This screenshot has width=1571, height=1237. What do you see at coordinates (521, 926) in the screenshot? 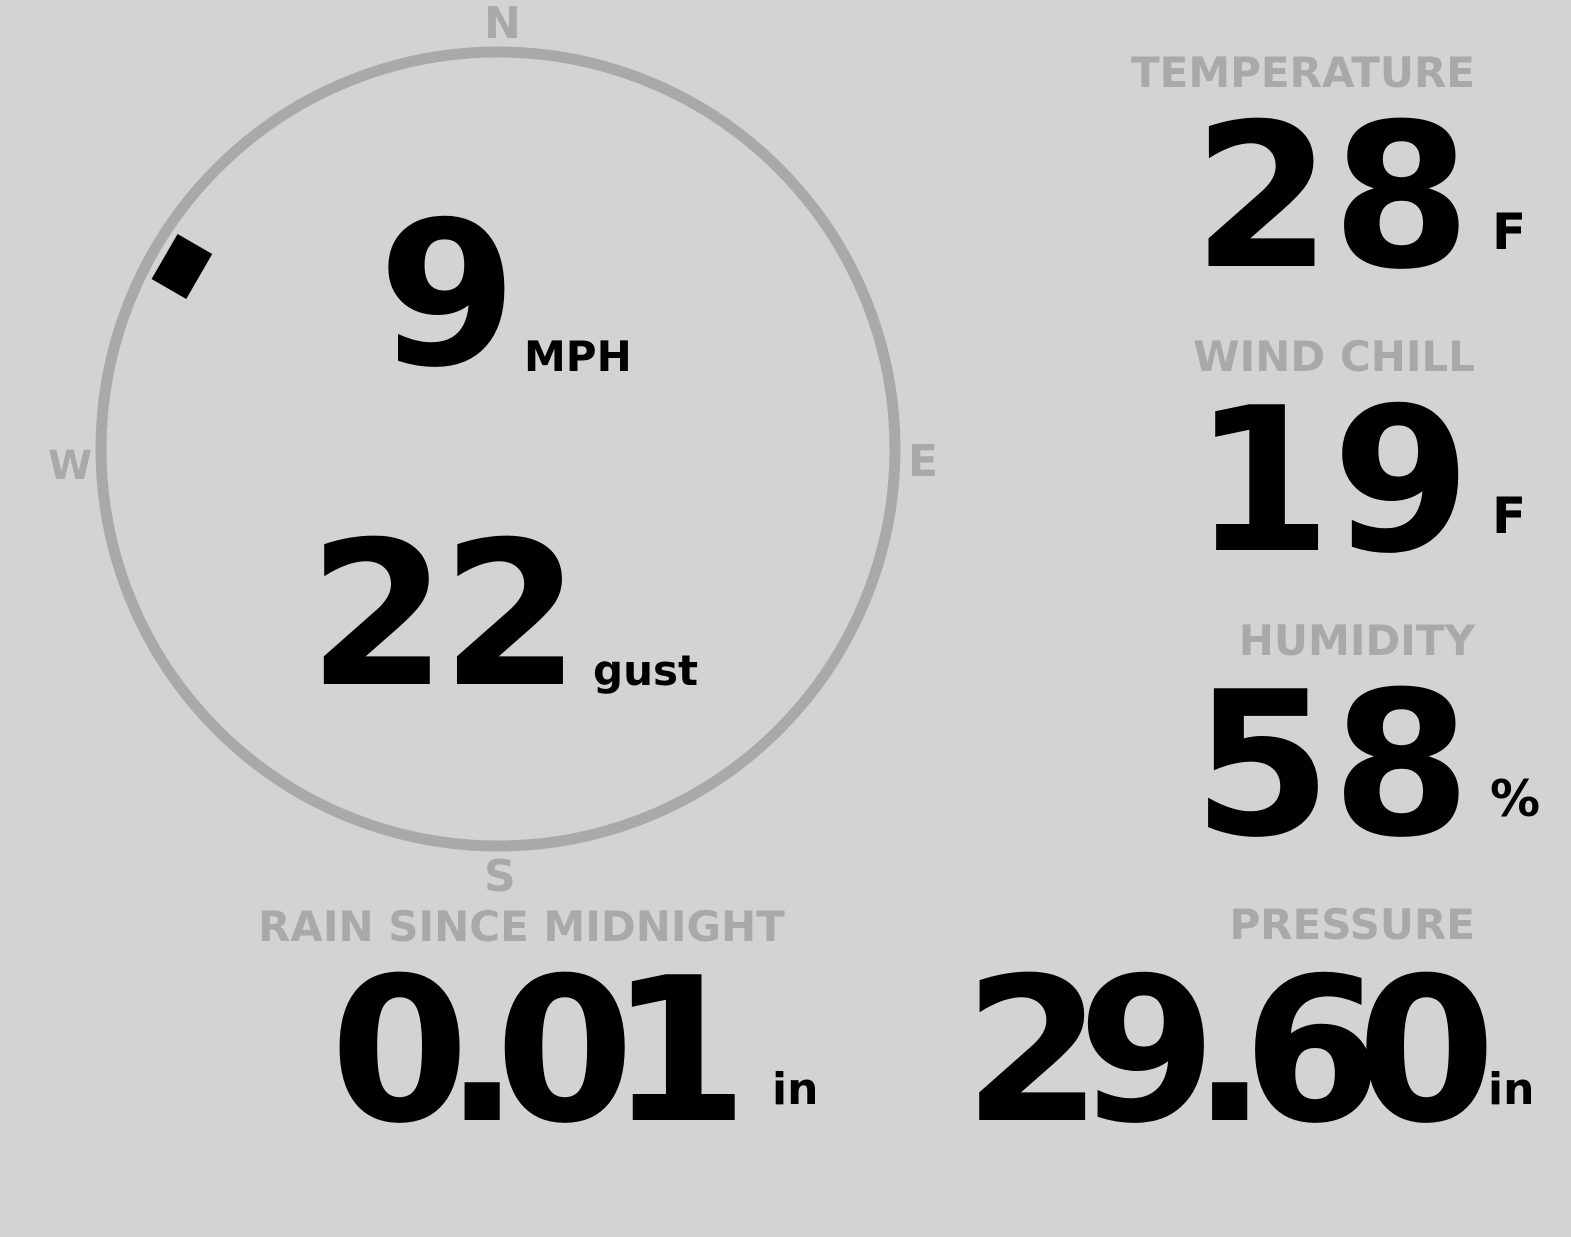
I see `rain-label: RAIN SINCE MIDNIGHT` at bounding box center [521, 926].